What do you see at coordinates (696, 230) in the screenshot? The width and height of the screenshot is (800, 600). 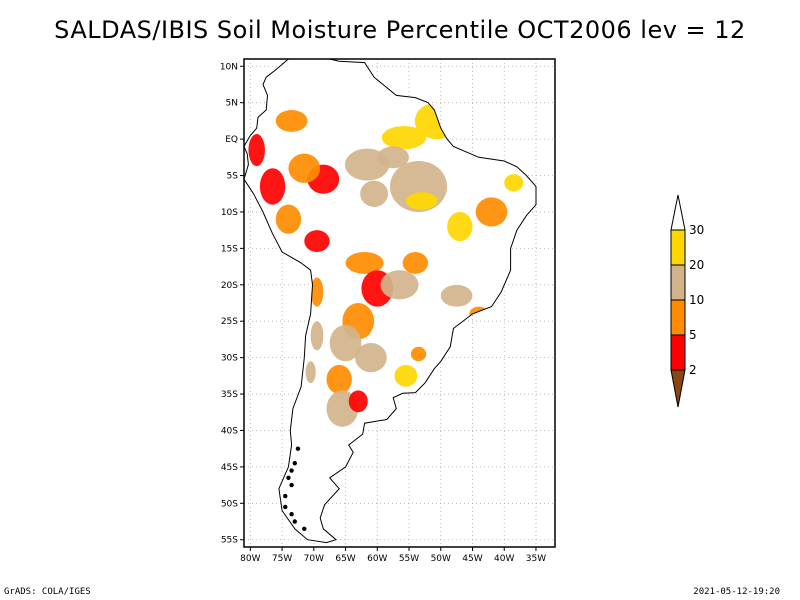 I see `legend-label-0: 30` at bounding box center [696, 230].